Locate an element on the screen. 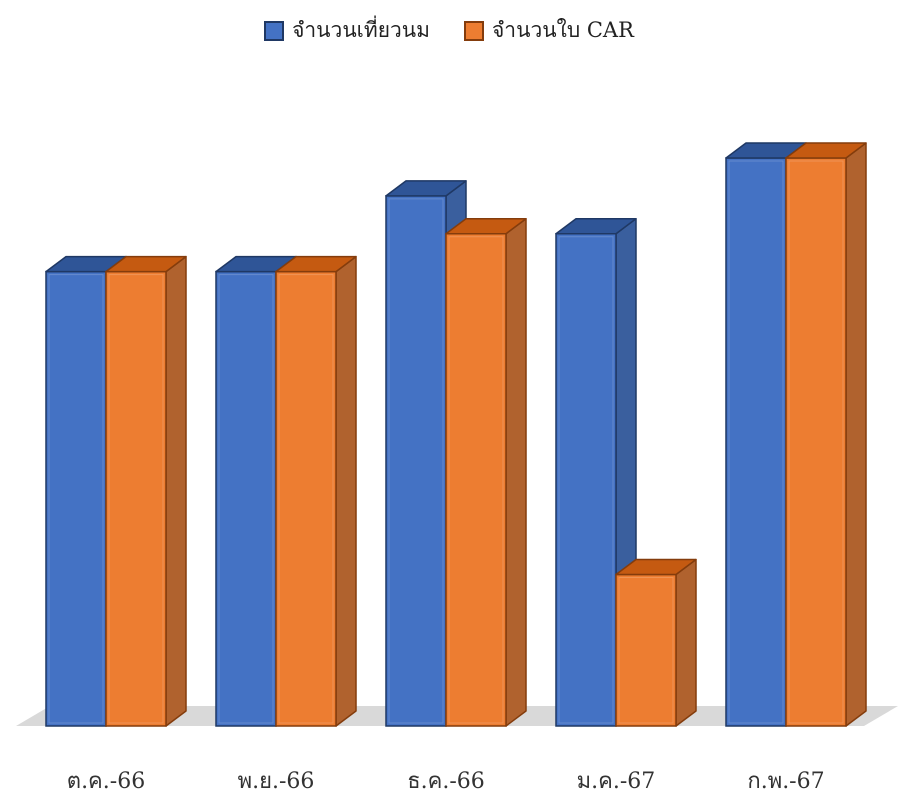 The image size is (898, 796). legend-swatch-milk-trips is located at coordinates (274, 30).